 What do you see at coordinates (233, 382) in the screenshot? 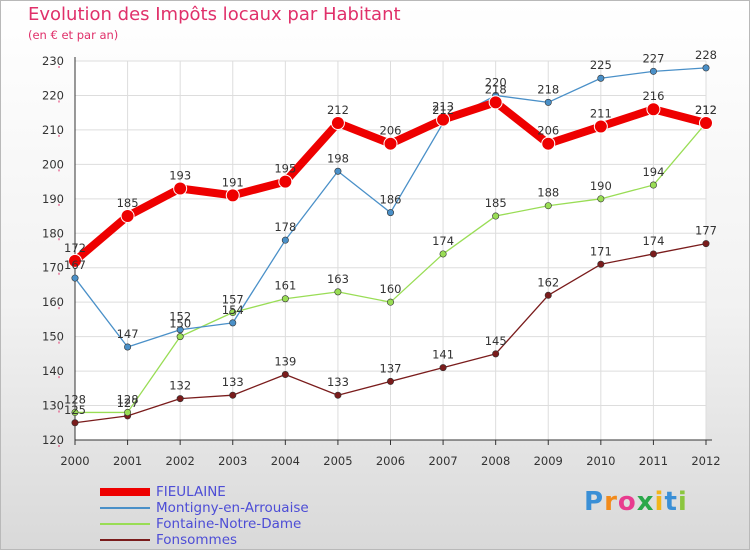
I see `data-label: 133` at bounding box center [233, 382].